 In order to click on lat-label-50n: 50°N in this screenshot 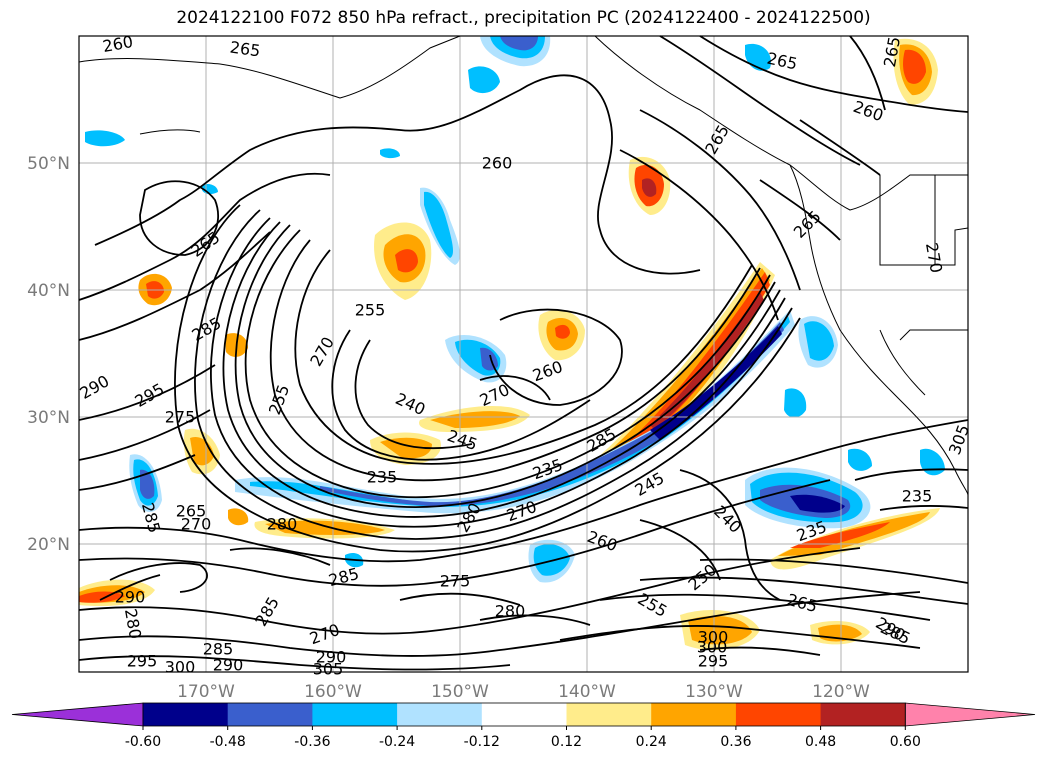, I will do `click(48, 164)`.